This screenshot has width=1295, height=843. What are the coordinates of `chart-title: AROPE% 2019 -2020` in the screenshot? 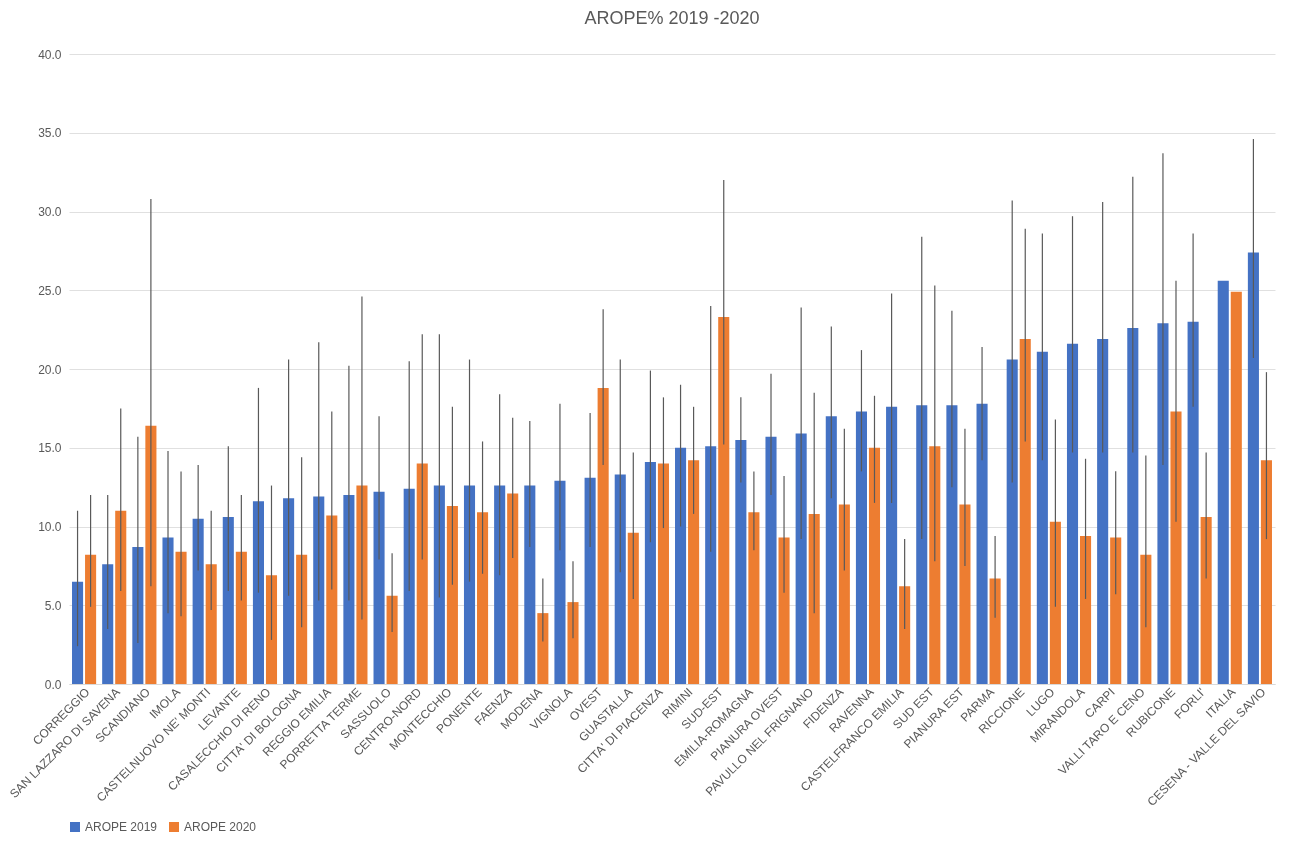 It's located at (672, 18).